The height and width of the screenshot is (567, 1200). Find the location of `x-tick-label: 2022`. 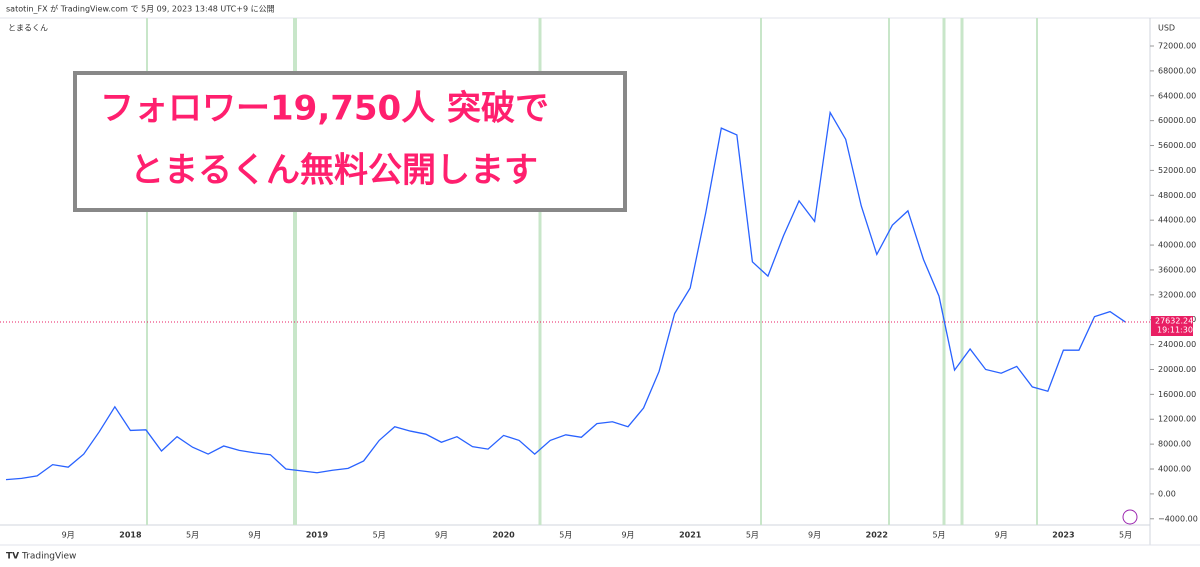

x-tick-label: 2022 is located at coordinates (877, 535).